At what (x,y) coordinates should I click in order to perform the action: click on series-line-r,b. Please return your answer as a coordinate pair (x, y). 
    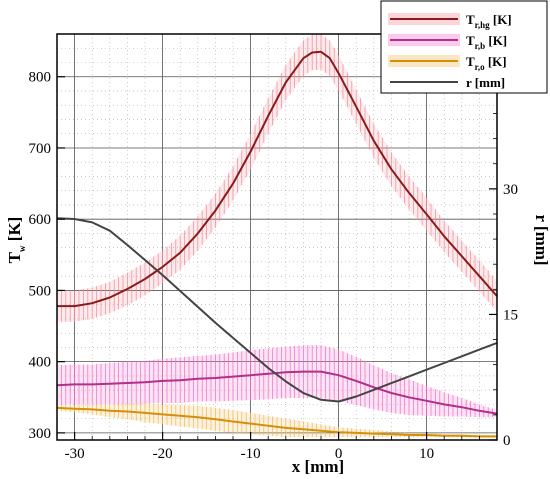
    Looking at the image, I should click on (277, 392).